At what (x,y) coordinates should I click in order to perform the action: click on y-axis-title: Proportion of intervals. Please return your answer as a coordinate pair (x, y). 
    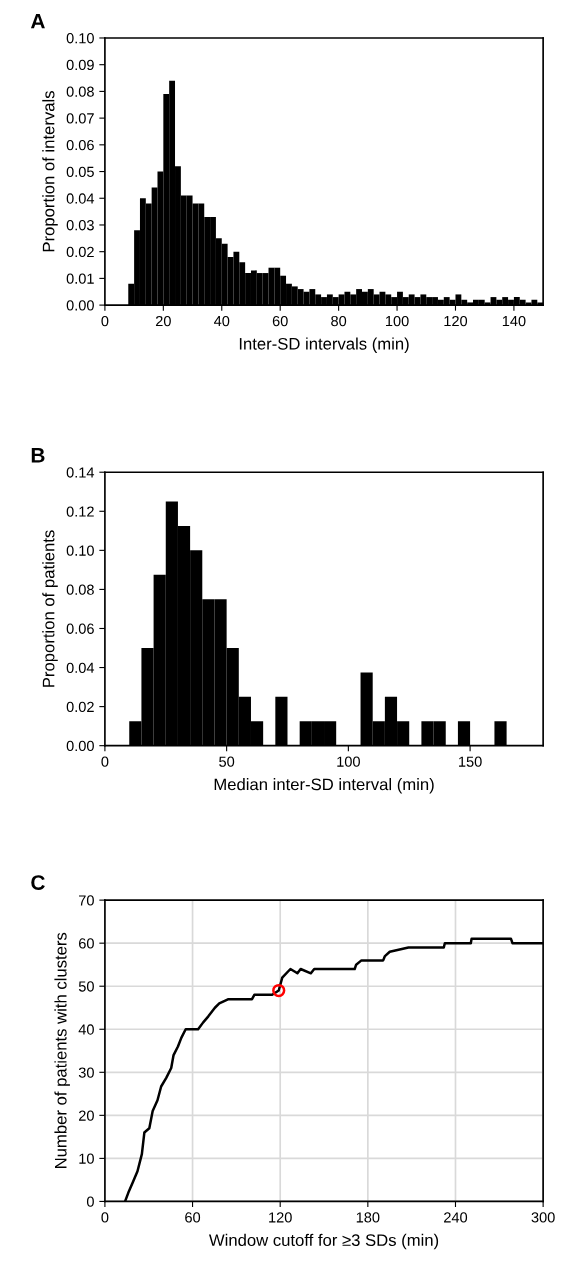
    Looking at the image, I should click on (50, 171).